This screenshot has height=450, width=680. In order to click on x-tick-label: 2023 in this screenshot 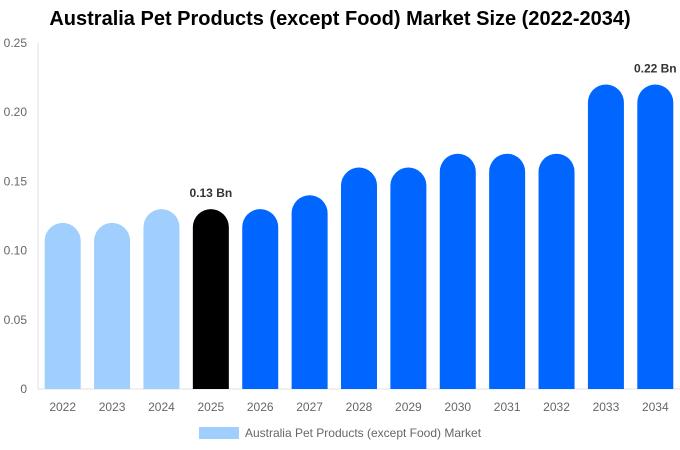, I will do `click(112, 407)`.